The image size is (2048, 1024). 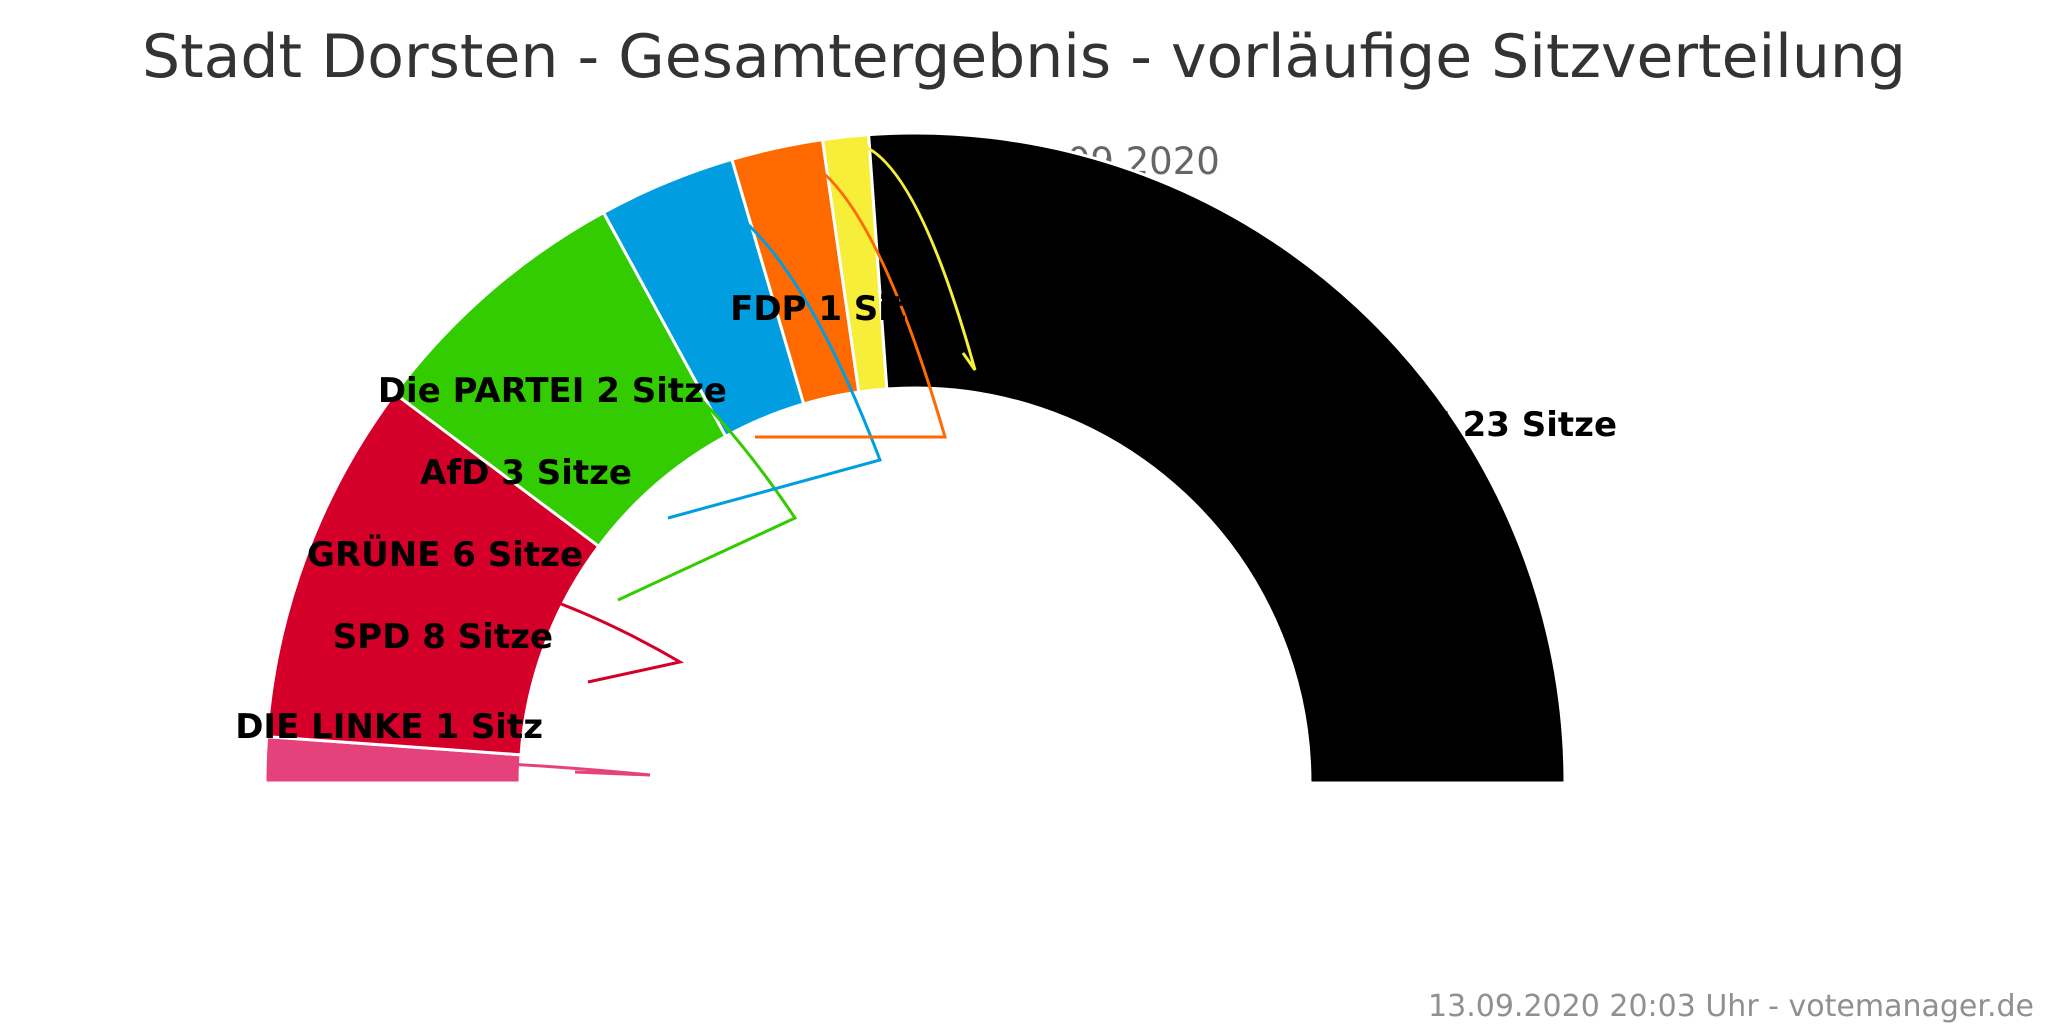 What do you see at coordinates (1493, 425) in the screenshot?
I see `label-cdu: CDU 23 Sitze` at bounding box center [1493, 425].